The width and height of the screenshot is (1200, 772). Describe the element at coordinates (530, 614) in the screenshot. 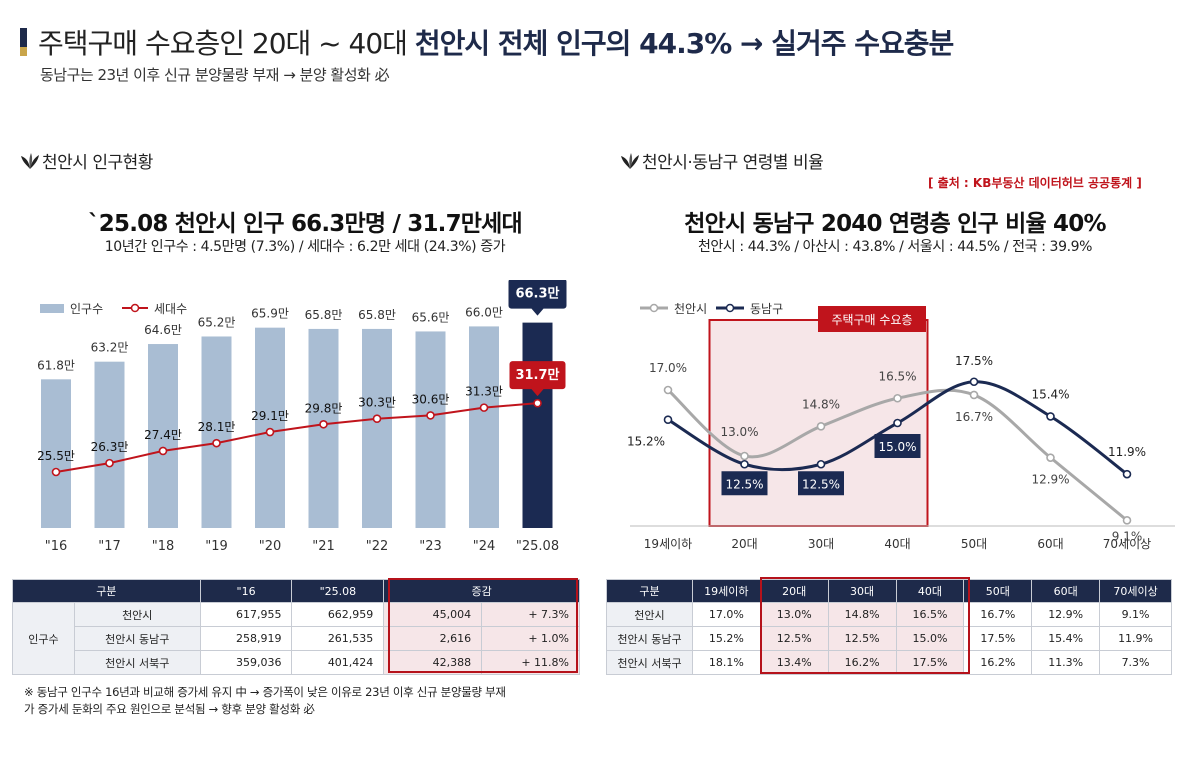

I see `table-cell: + 7.3%` at that location.